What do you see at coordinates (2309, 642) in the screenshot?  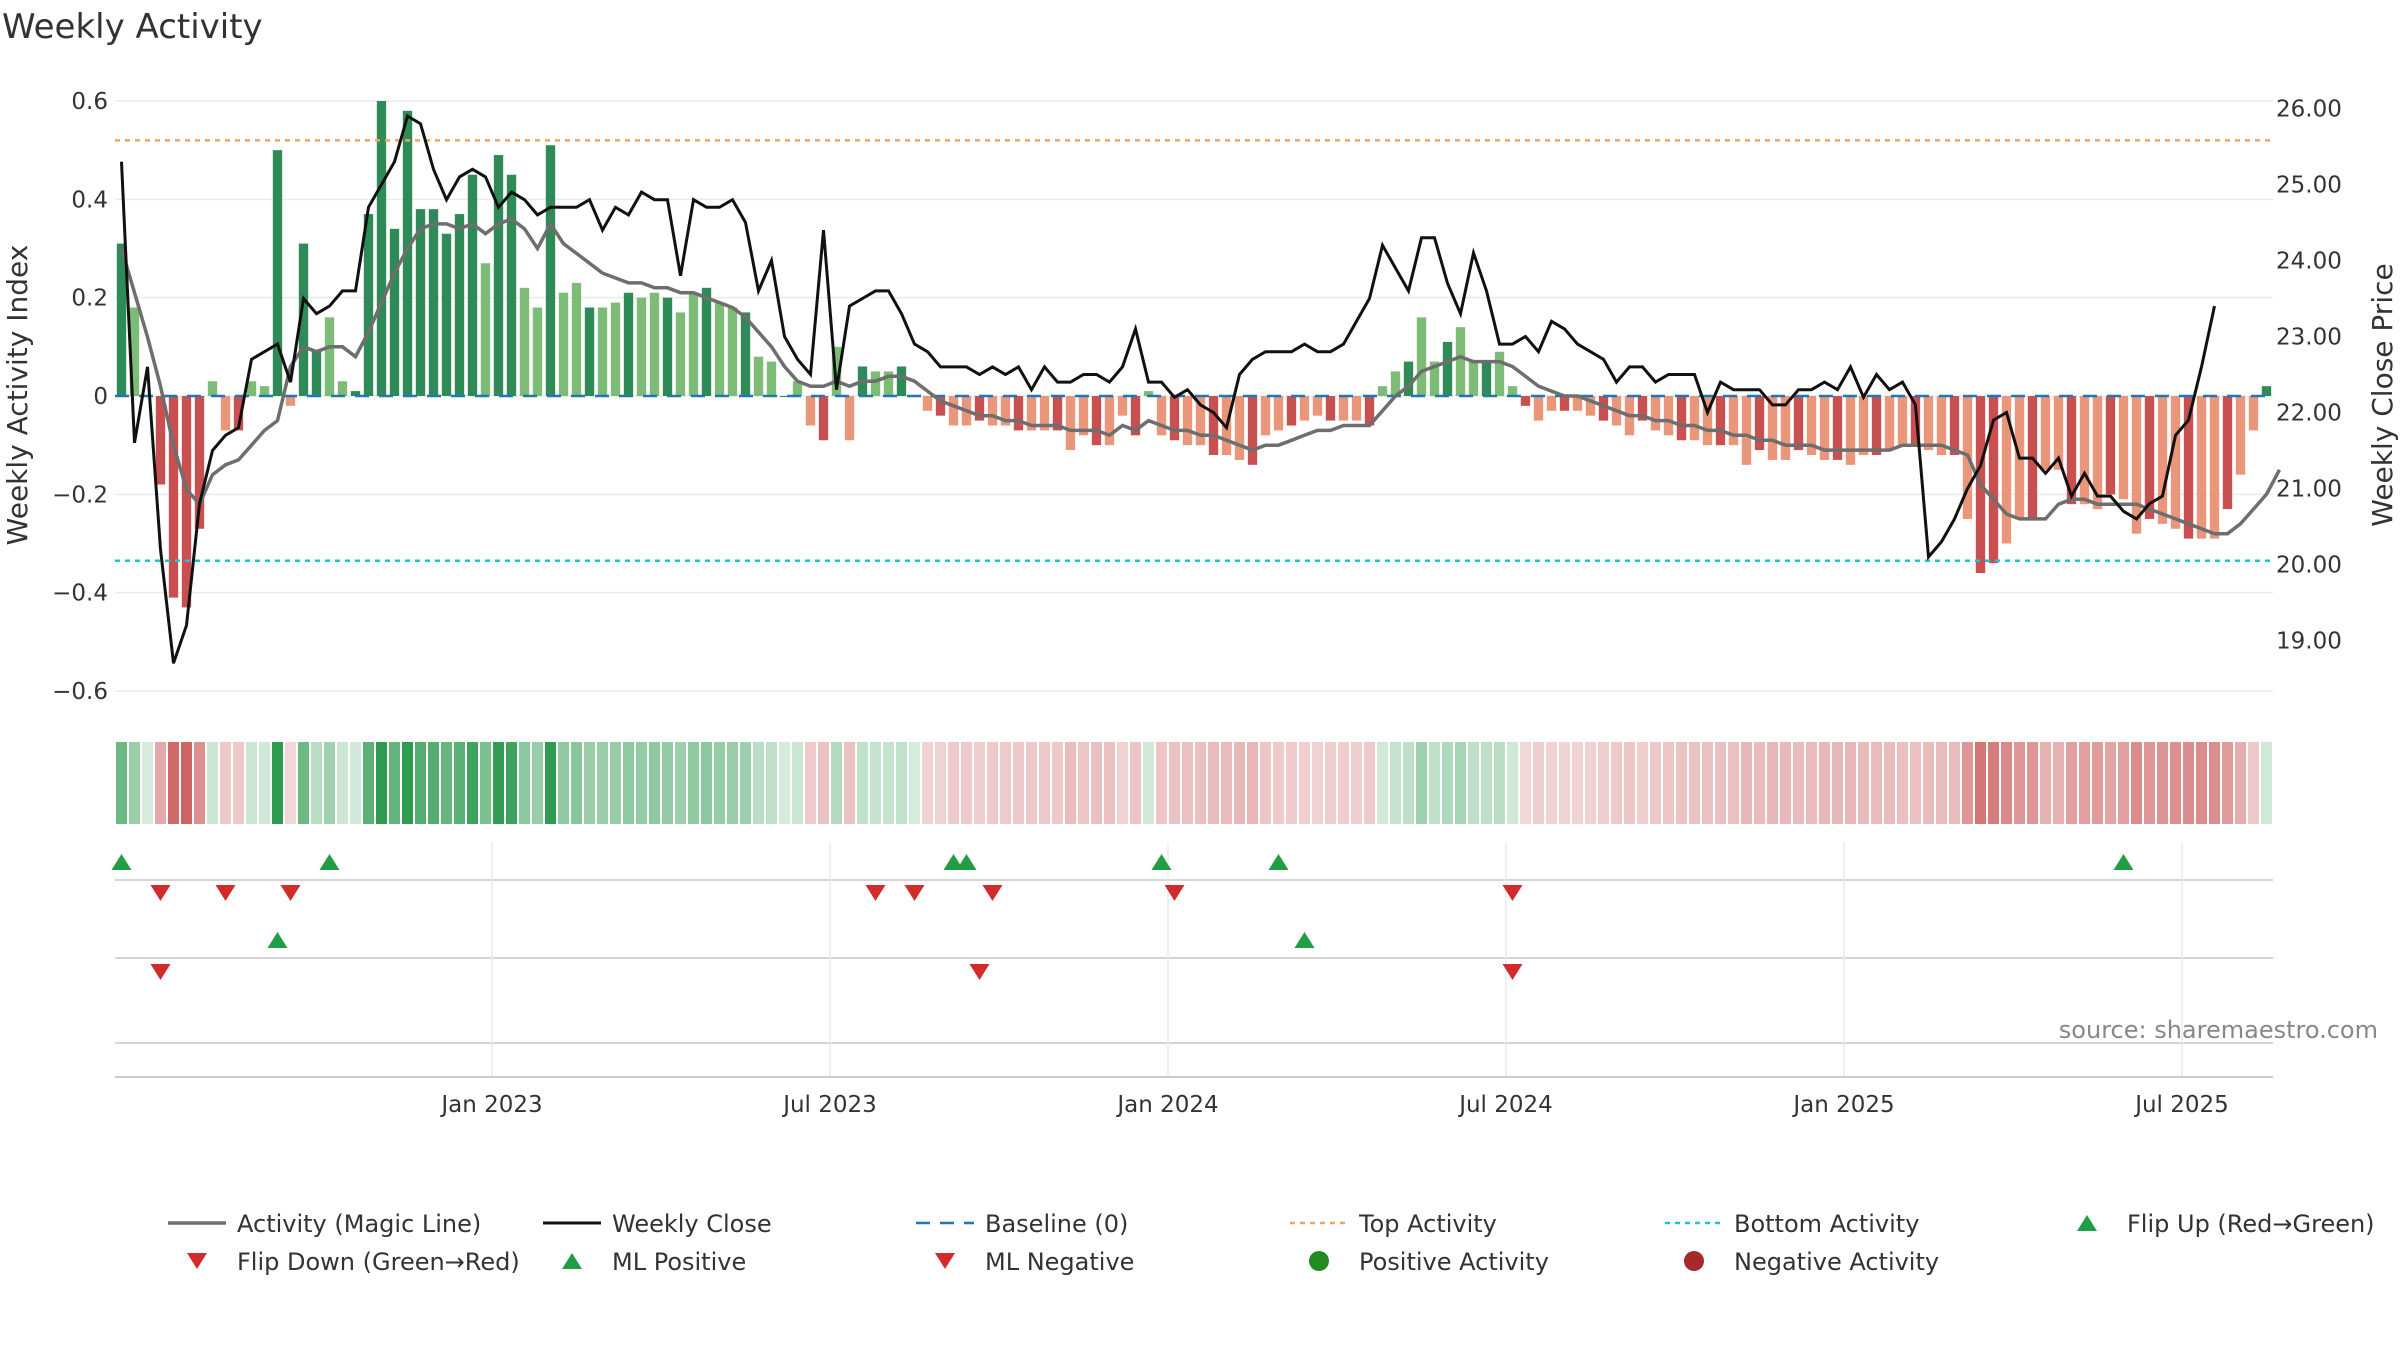 I see `y2-tick-label: 19.00` at bounding box center [2309, 642].